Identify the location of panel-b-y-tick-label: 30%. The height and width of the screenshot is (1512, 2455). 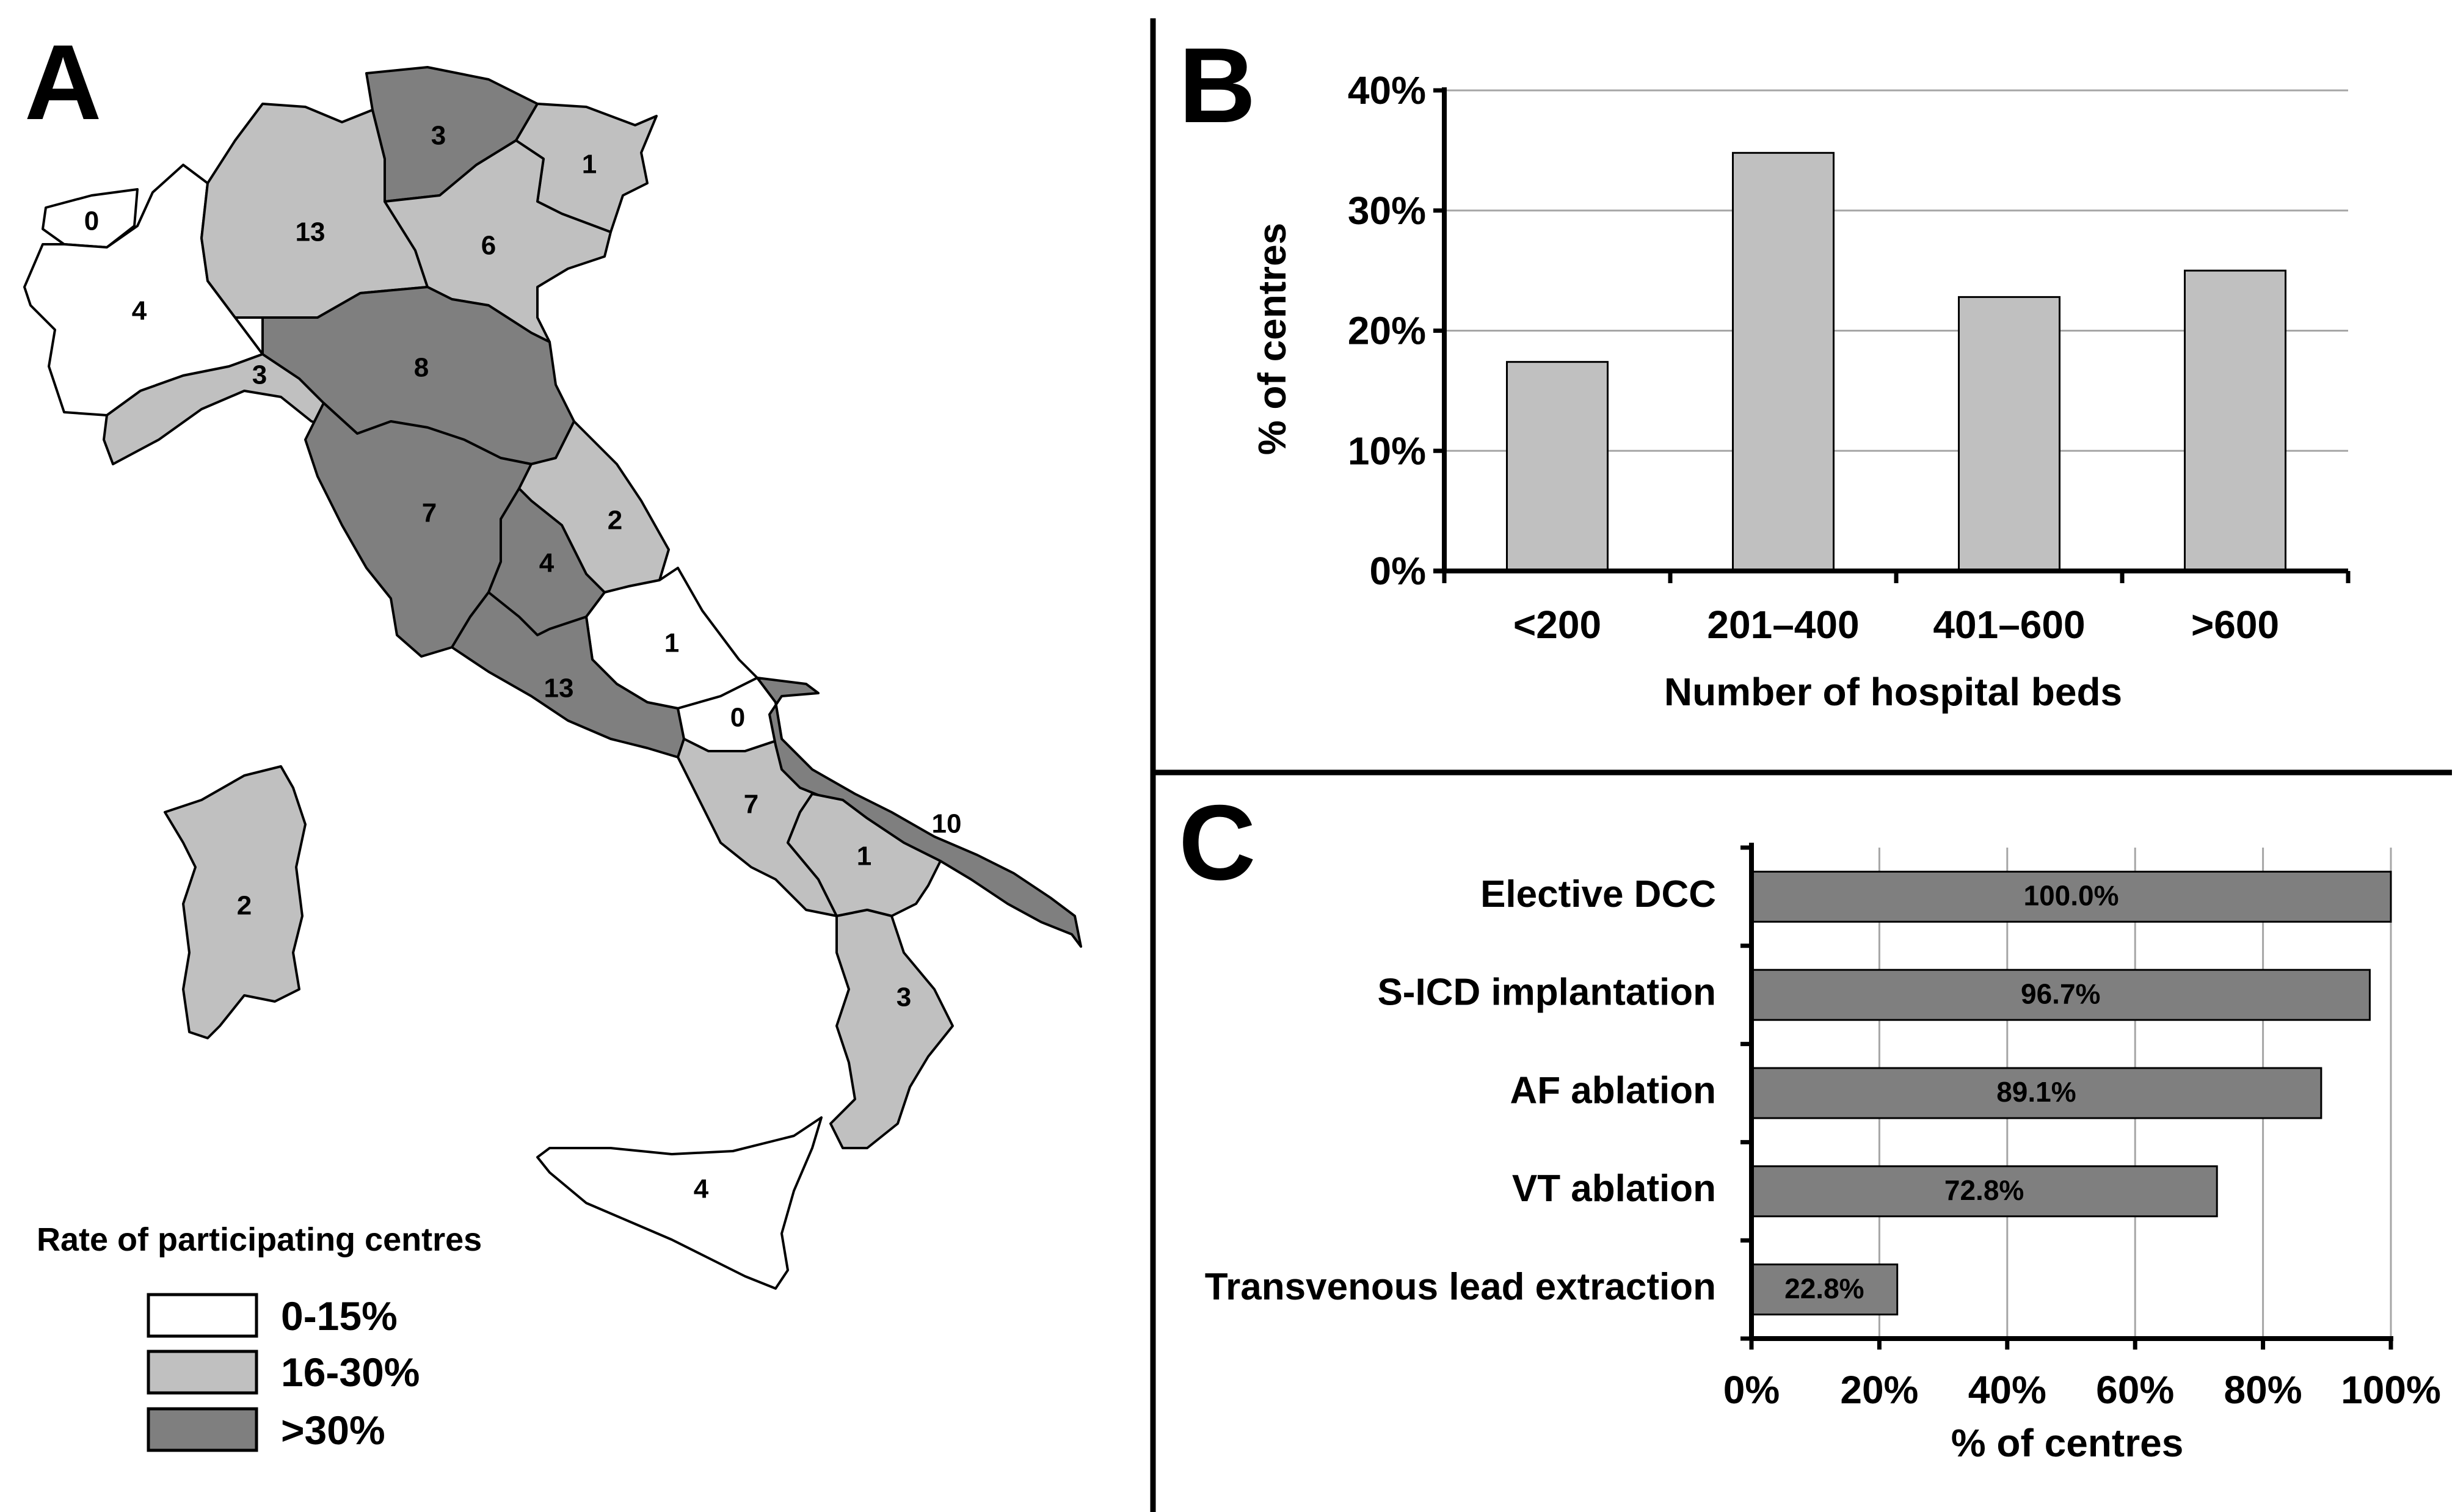
(1387, 211).